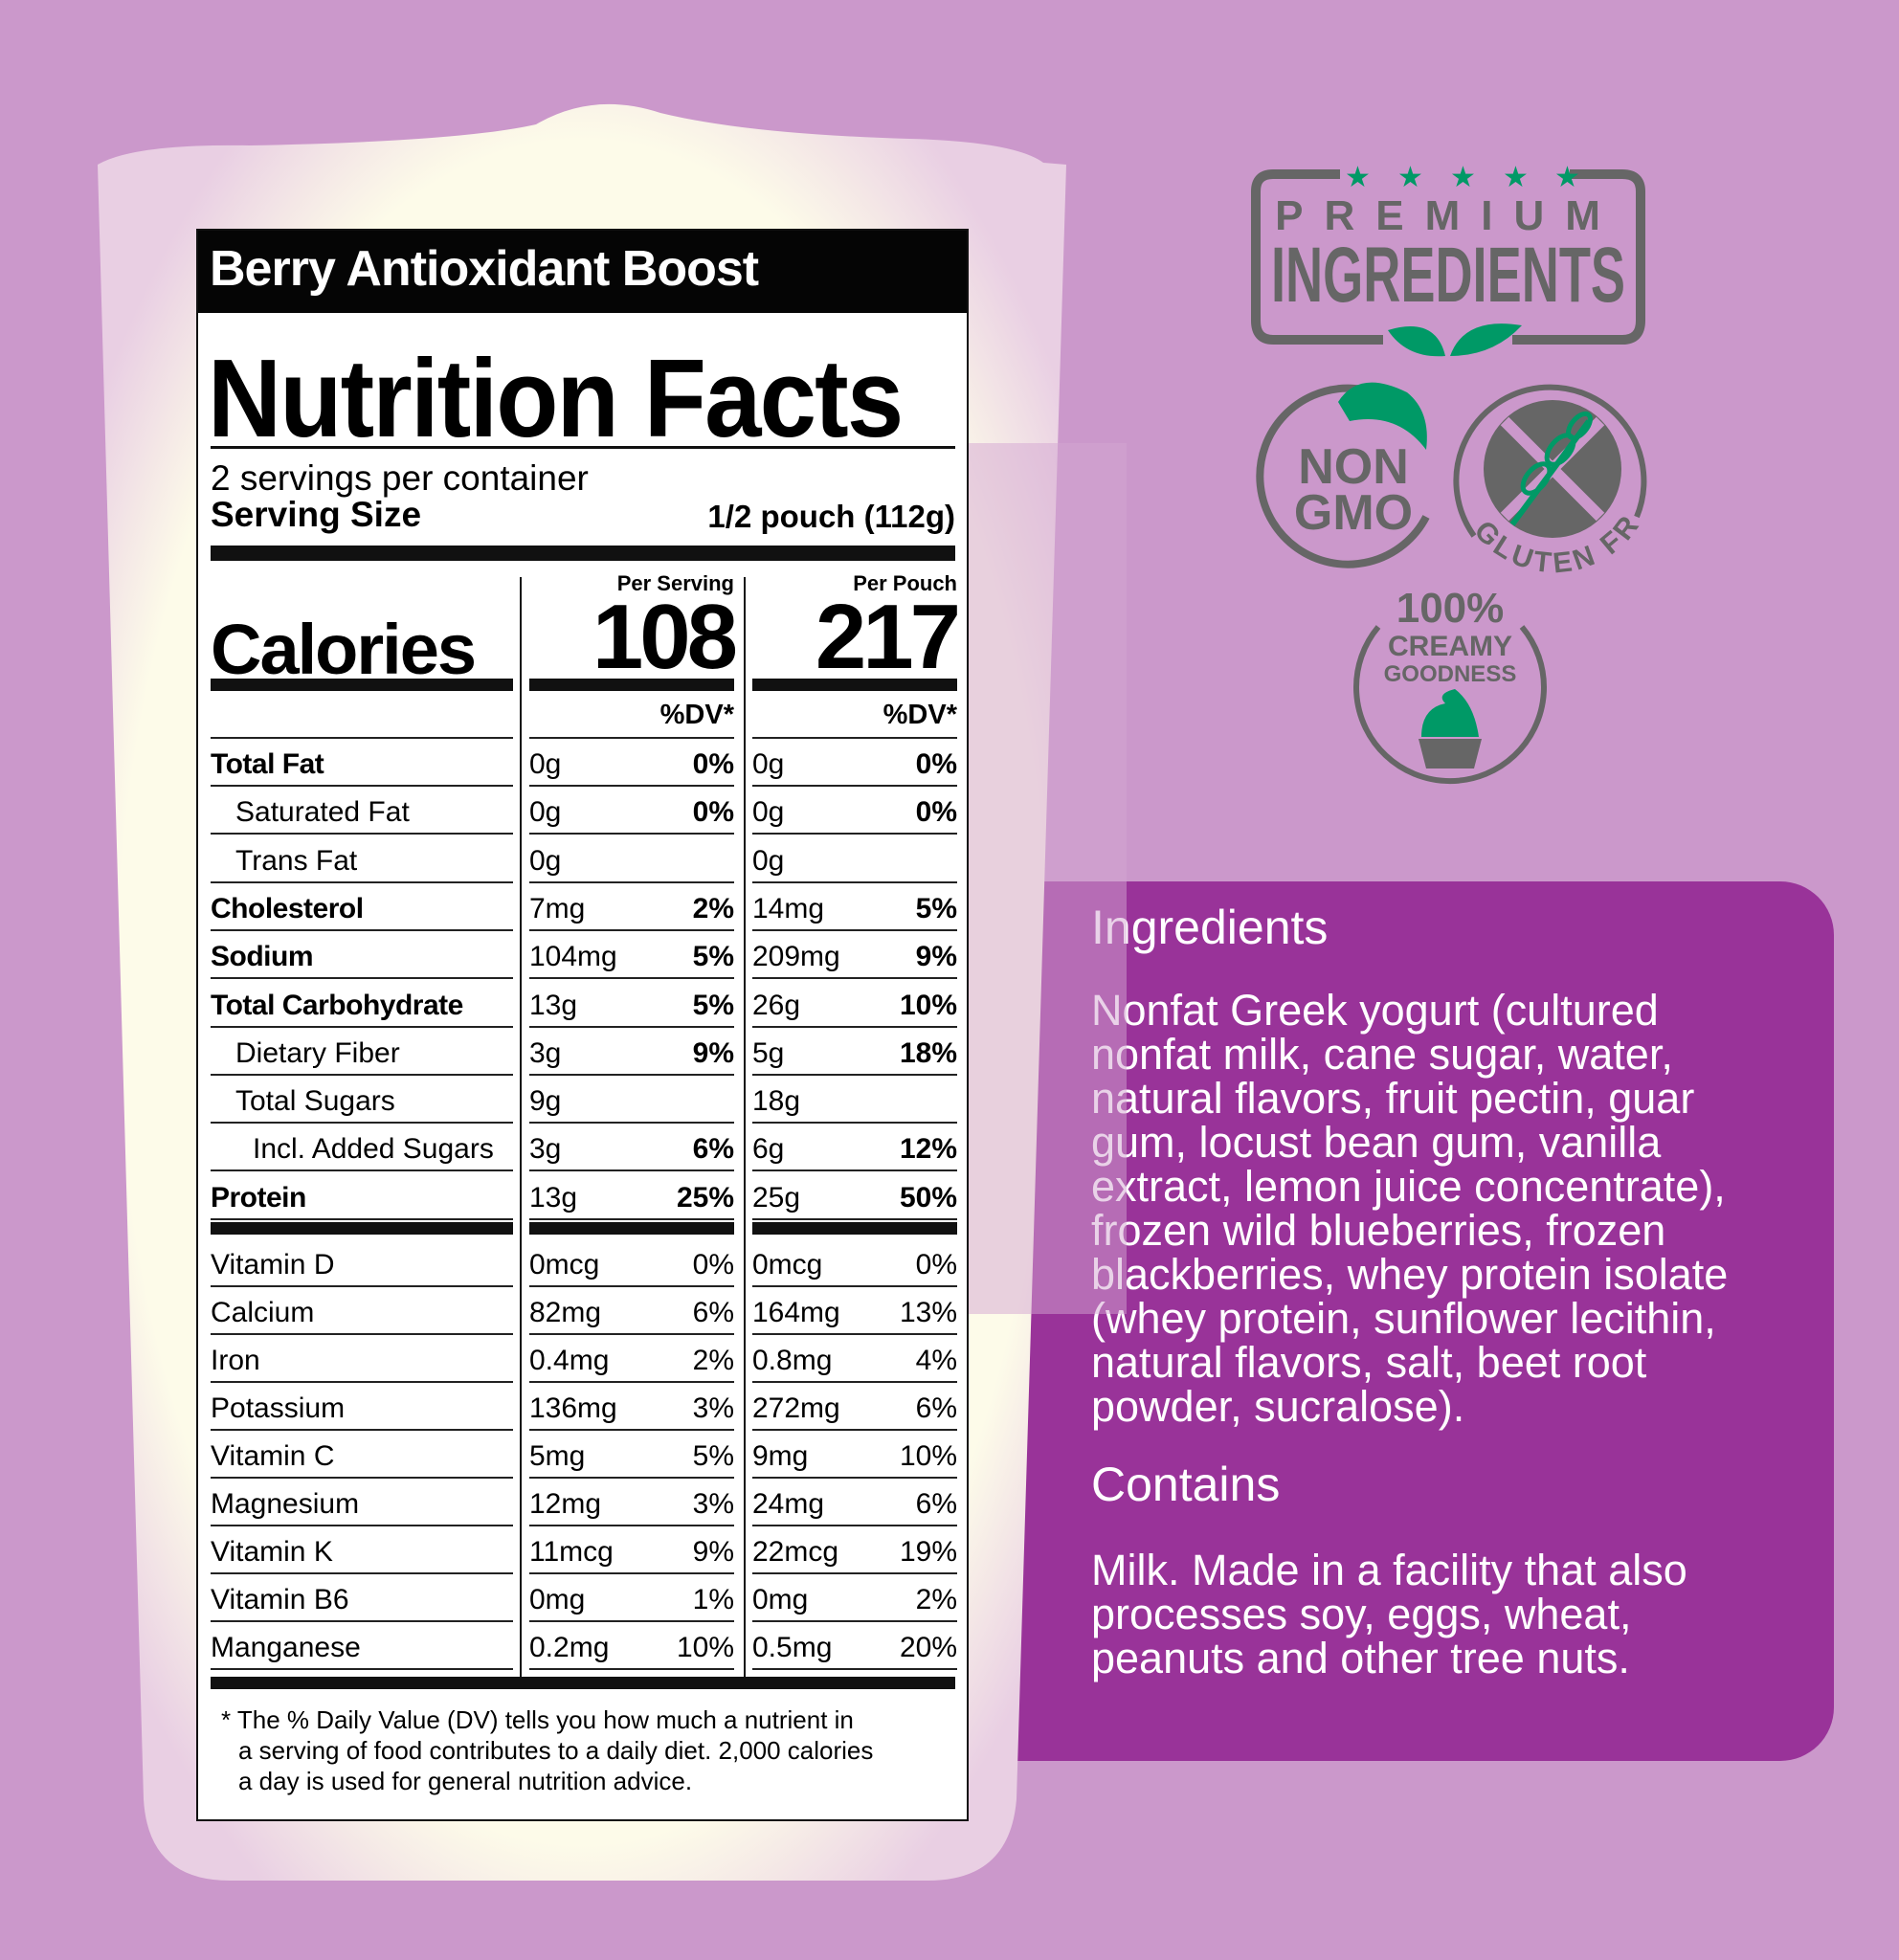 This screenshot has width=1899, height=1960. Describe the element at coordinates (854, 1311) in the screenshot. I see `per-pouch-cell: 164mg 13%` at that location.